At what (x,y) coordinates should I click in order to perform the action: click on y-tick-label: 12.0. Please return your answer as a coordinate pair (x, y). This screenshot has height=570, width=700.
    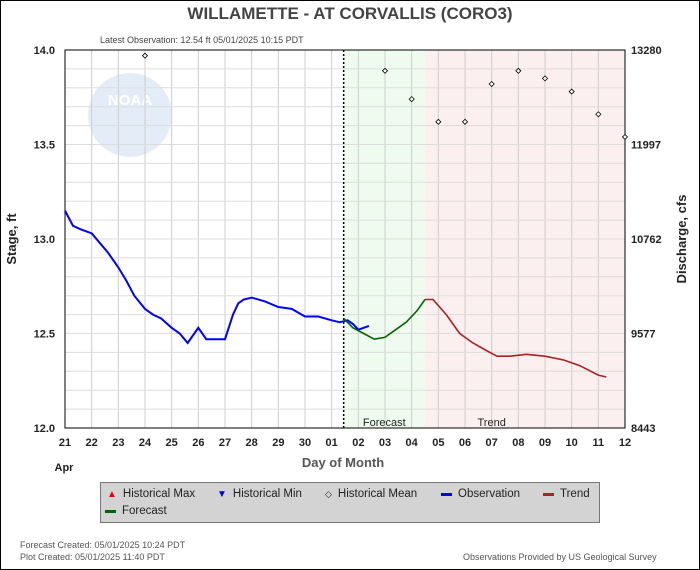
    Looking at the image, I should click on (44, 429).